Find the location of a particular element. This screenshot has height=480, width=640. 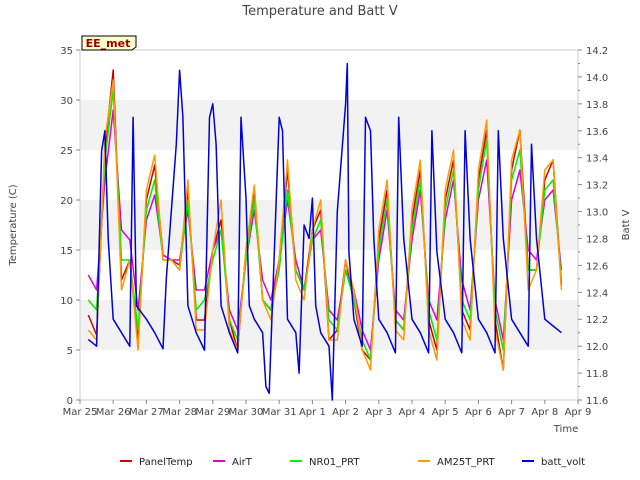

x-tick-label: Mar 26 is located at coordinates (113, 412).